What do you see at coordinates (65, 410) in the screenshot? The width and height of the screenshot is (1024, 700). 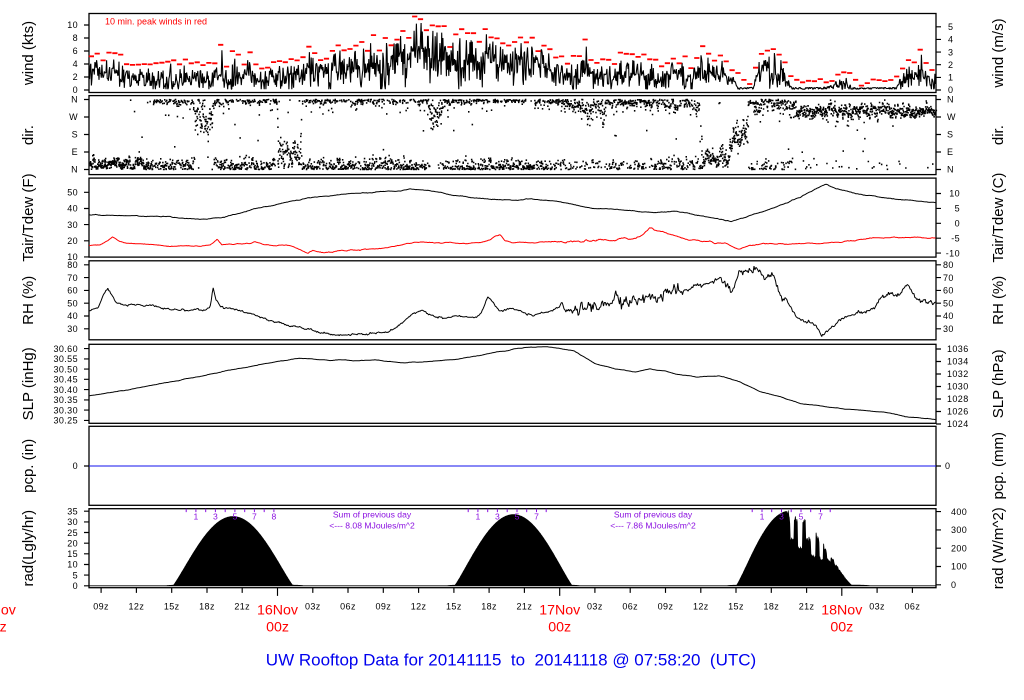 I see `svg-text: 30.30` at bounding box center [65, 410].